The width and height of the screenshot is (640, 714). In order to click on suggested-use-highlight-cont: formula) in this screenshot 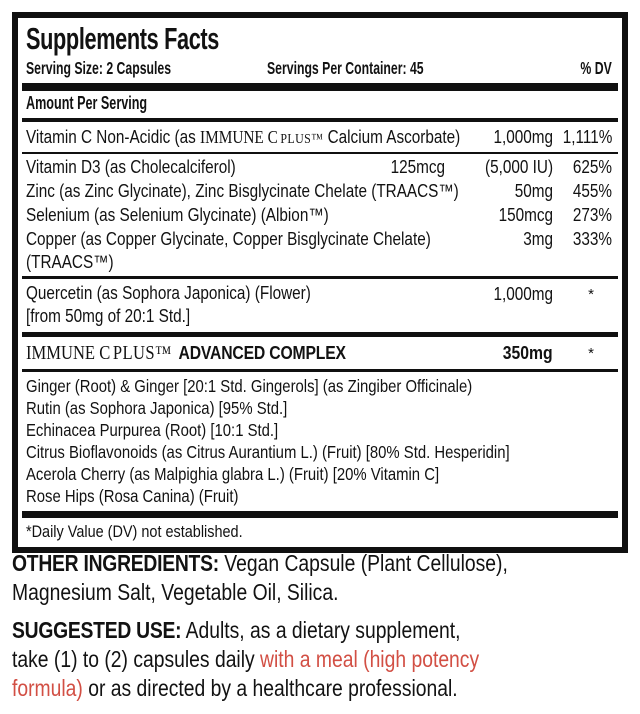, I will do `click(47, 688)`.